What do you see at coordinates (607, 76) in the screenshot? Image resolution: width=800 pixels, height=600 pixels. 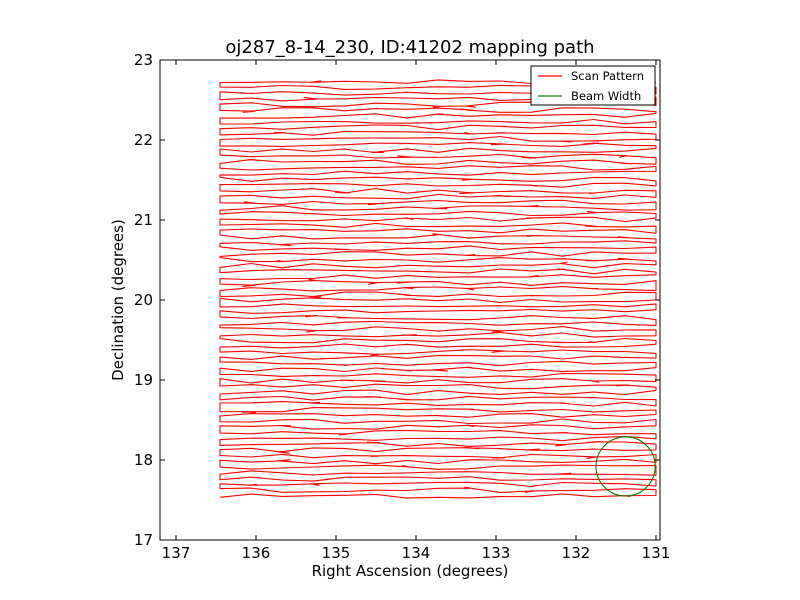 I see `legend-label-scan-pattern: Scan Pattern` at bounding box center [607, 76].